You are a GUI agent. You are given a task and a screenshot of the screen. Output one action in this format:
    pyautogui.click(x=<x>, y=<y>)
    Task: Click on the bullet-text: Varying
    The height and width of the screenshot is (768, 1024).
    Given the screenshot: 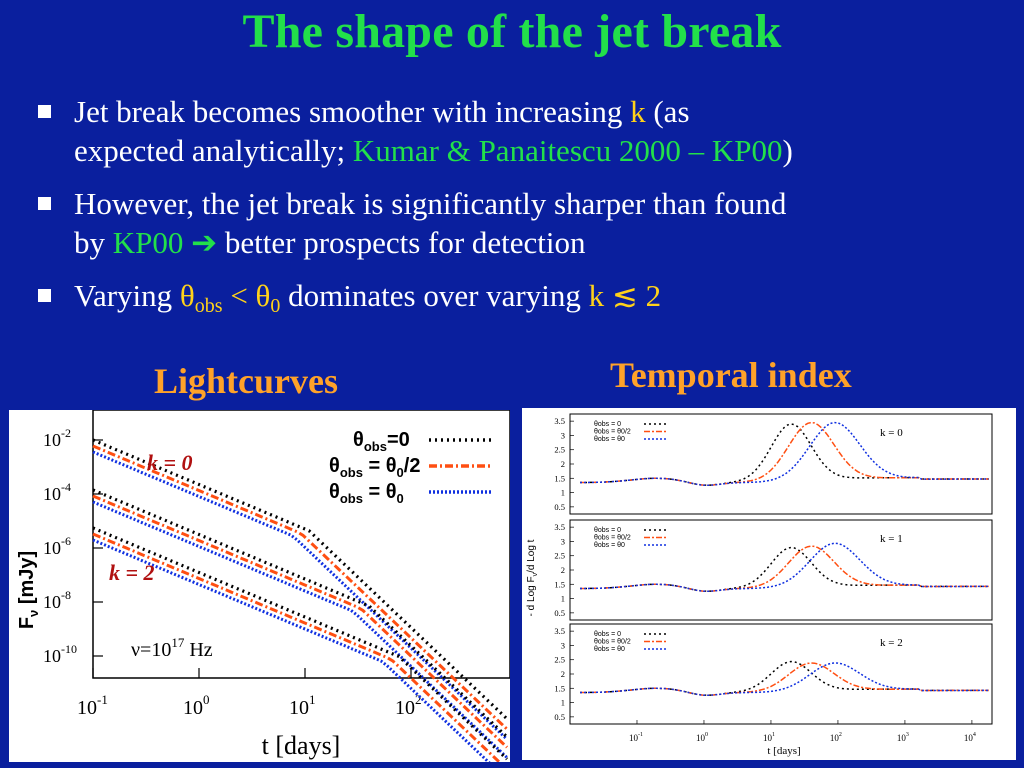 What is the action you would take?
    pyautogui.click(x=127, y=295)
    